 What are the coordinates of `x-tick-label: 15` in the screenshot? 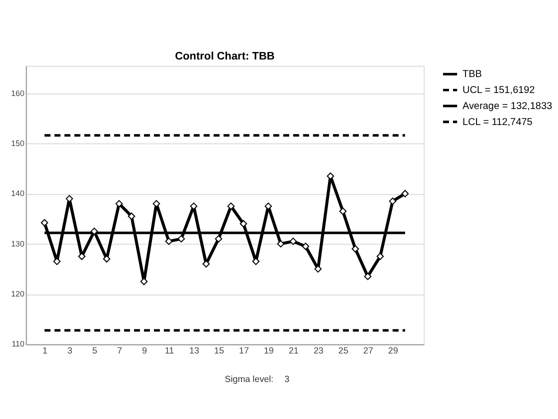 It's located at (219, 351).